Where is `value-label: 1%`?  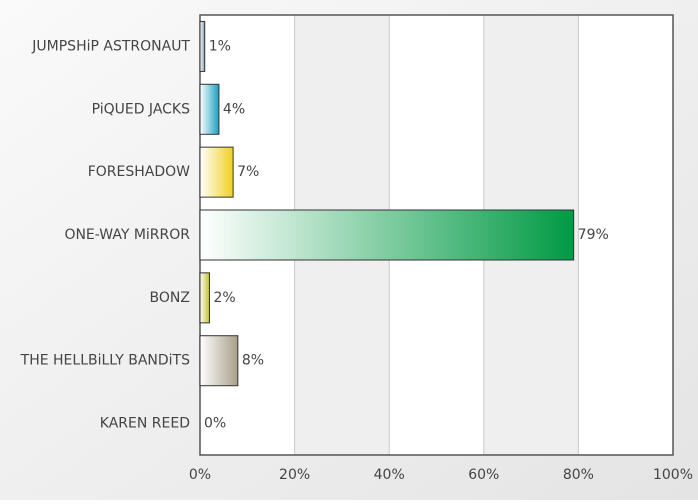 value-label: 1% is located at coordinates (220, 46).